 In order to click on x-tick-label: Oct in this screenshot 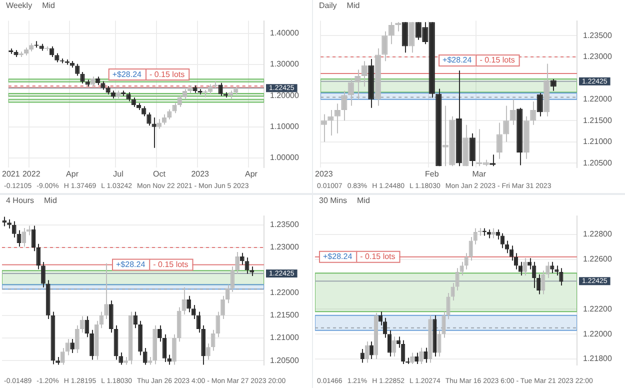, I will do `click(159, 173)`.